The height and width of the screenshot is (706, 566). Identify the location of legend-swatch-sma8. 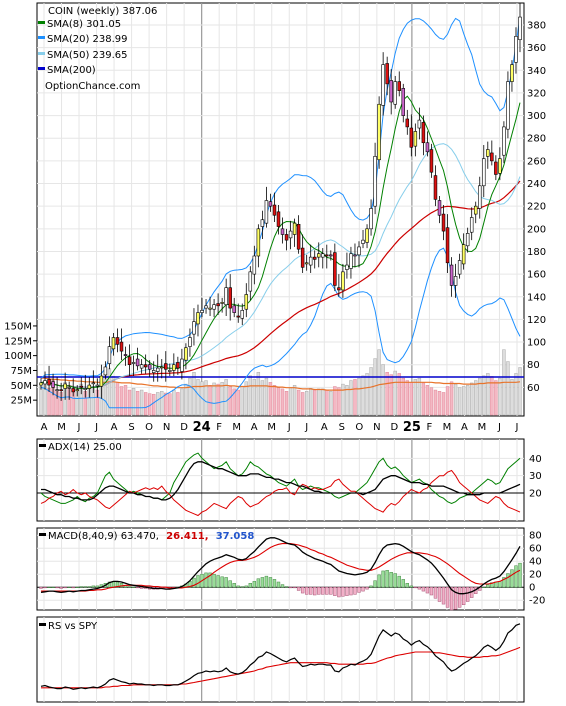
(41, 22).